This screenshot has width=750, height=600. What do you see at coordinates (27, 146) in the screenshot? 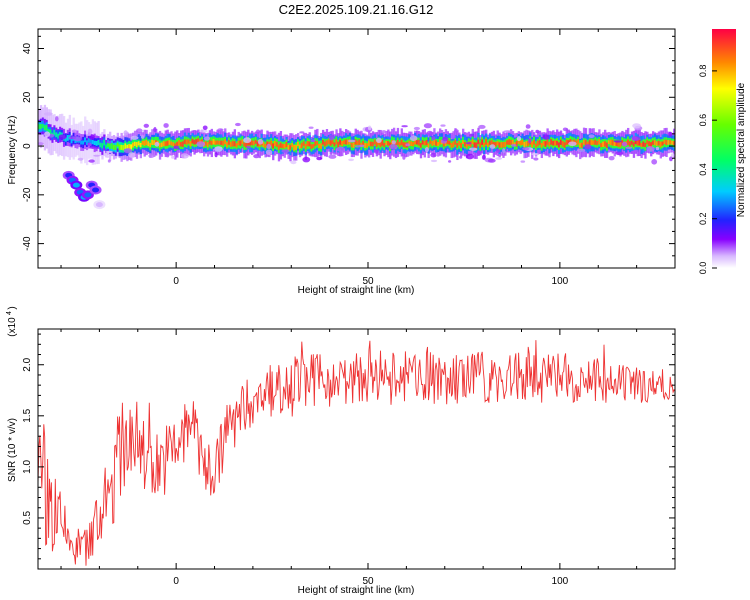
I see `y-tick-label: 0` at bounding box center [27, 146].